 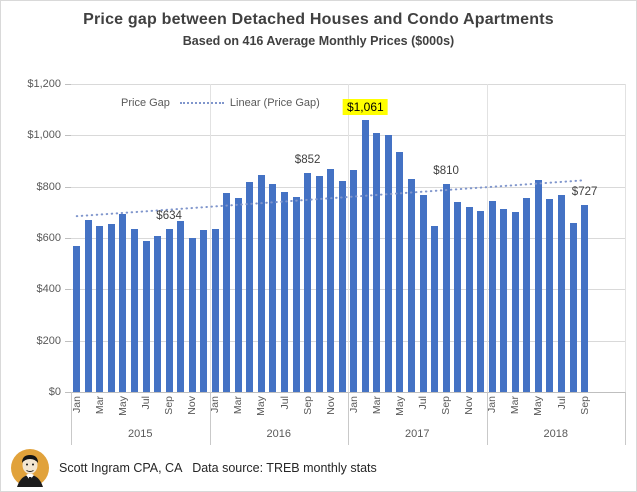 What do you see at coordinates (54, 392) in the screenshot?
I see `y-tick-label: $0` at bounding box center [54, 392].